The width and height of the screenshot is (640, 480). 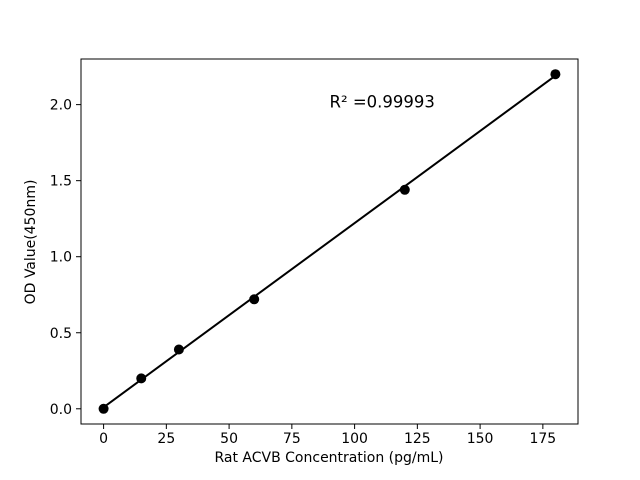 What do you see at coordinates (329, 458) in the screenshot?
I see `x-axis-label: Rat ACVB Concentration (pg/mL)` at bounding box center [329, 458].